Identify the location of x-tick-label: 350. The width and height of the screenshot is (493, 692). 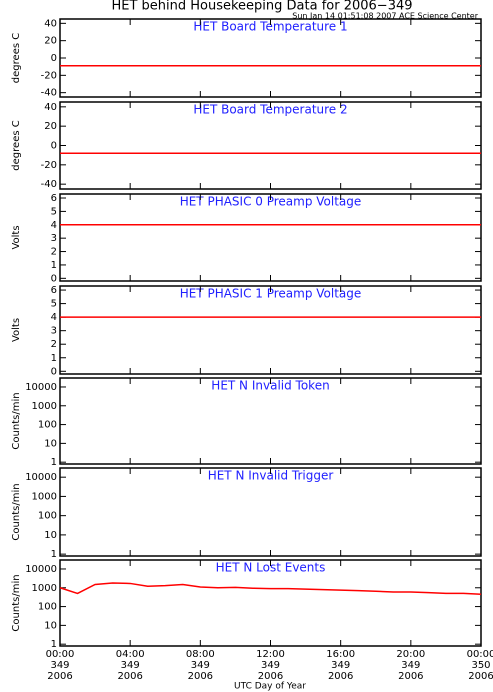
(480, 665).